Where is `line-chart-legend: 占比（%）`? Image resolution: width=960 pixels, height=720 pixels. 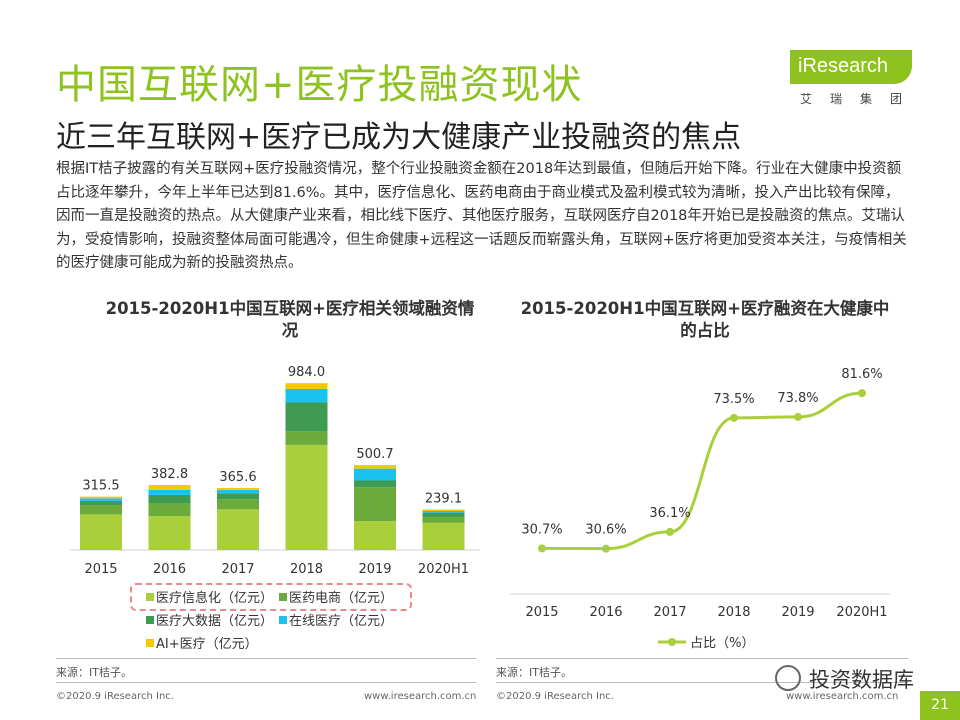 line-chart-legend: 占比（%） is located at coordinates (706, 641).